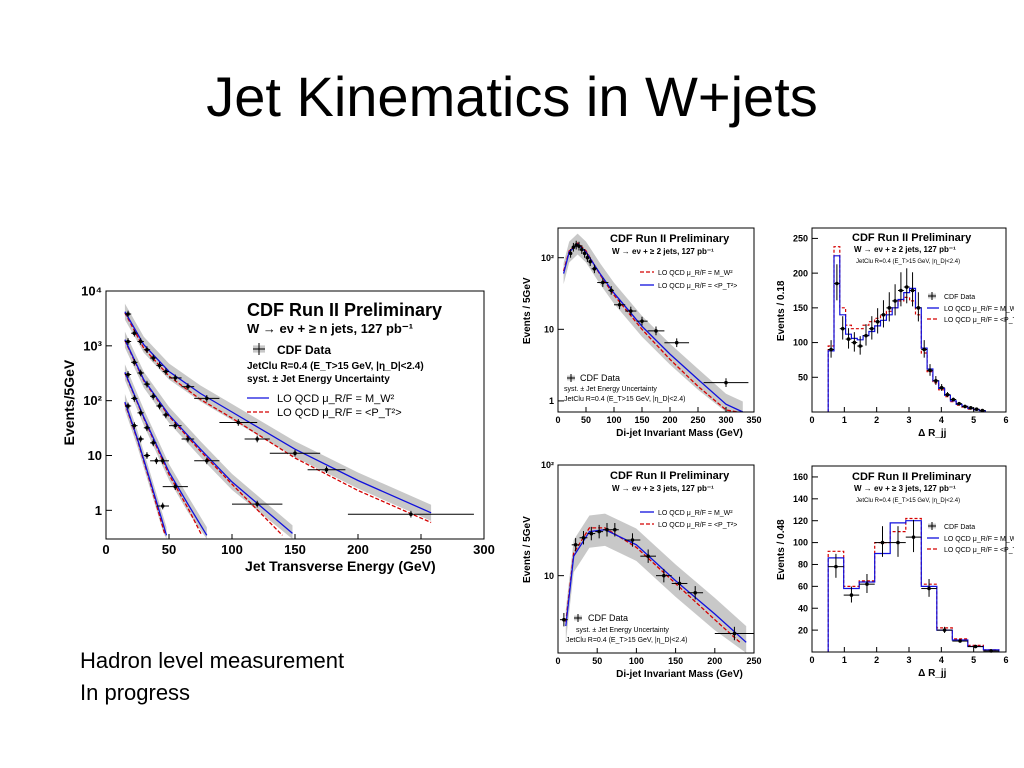 The image size is (1024, 768). I want to click on legend-data-label: CDF Data, so click(608, 618).